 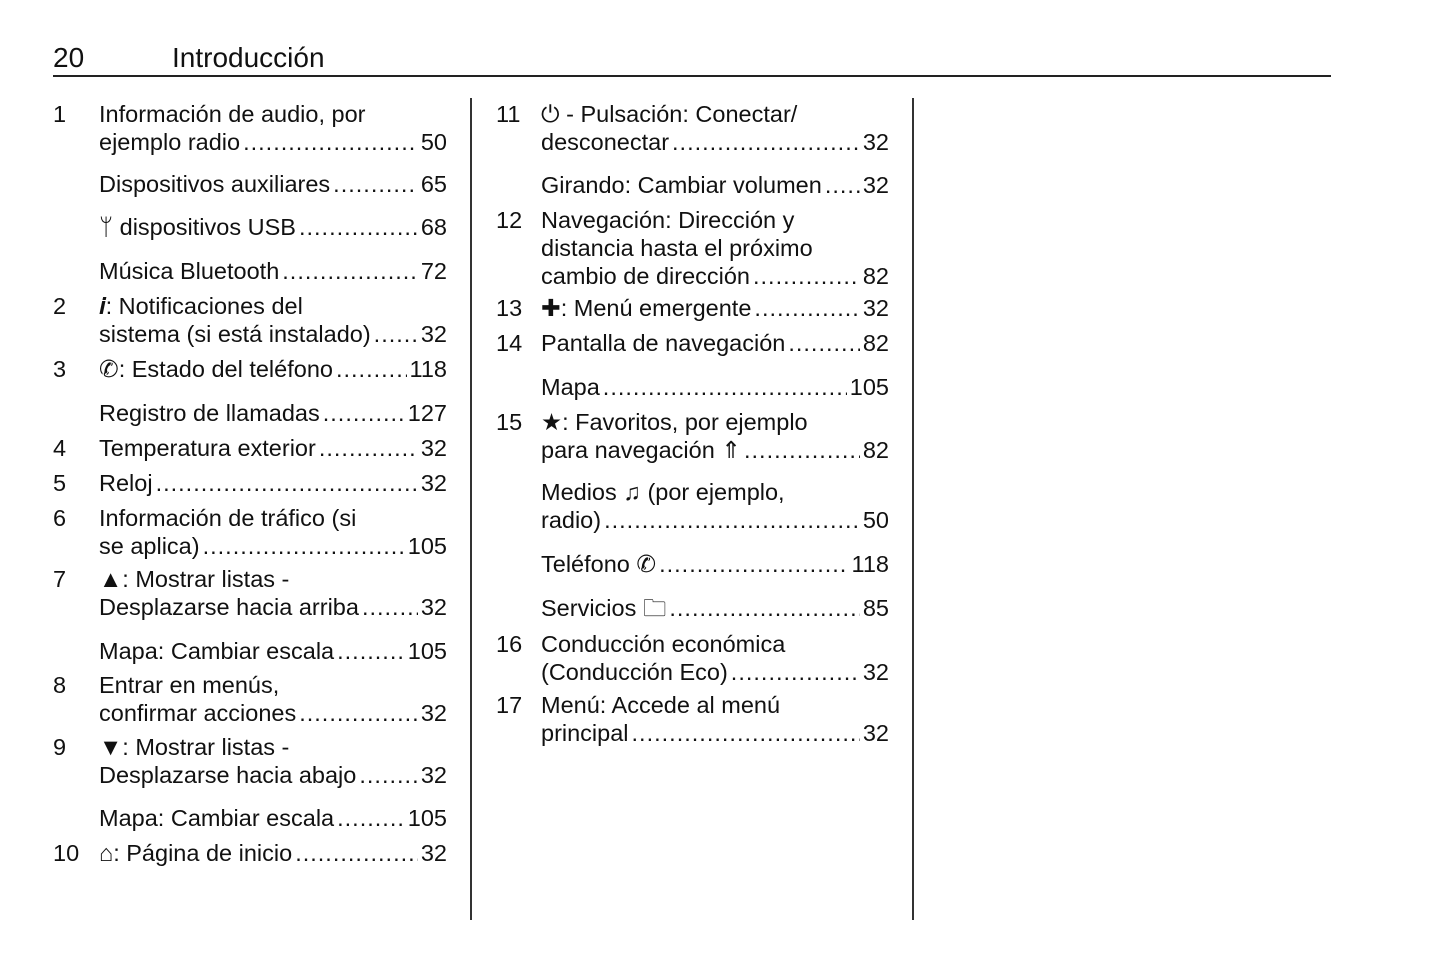 I want to click on page-reference: 85, so click(x=875, y=608).